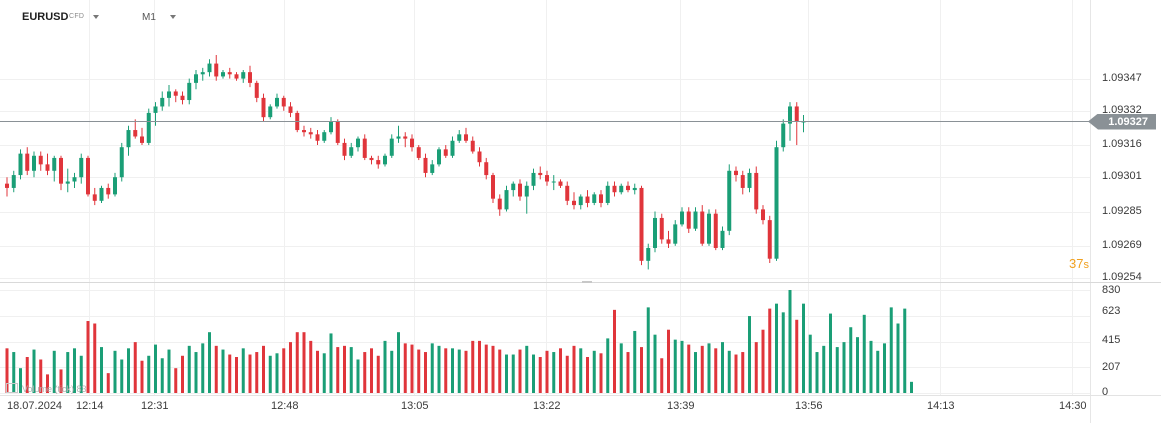  What do you see at coordinates (1122, 176) in the screenshot?
I see `price-axis-label: 1.09301` at bounding box center [1122, 176].